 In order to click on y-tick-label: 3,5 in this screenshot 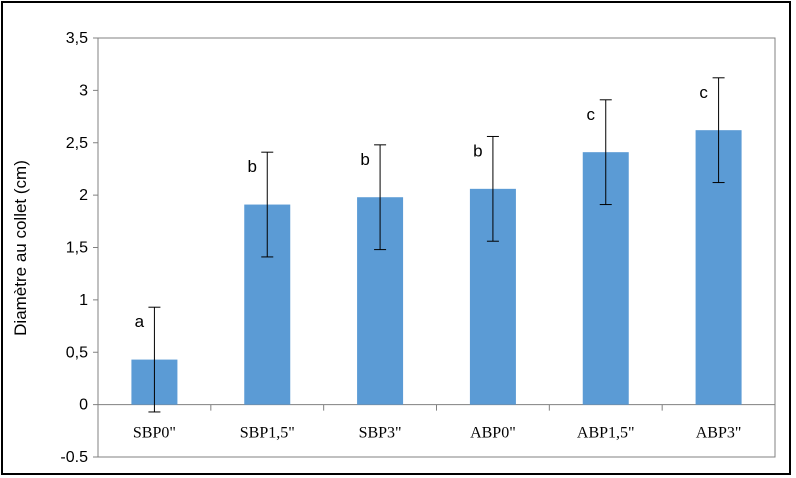, I will do `click(77, 38)`.